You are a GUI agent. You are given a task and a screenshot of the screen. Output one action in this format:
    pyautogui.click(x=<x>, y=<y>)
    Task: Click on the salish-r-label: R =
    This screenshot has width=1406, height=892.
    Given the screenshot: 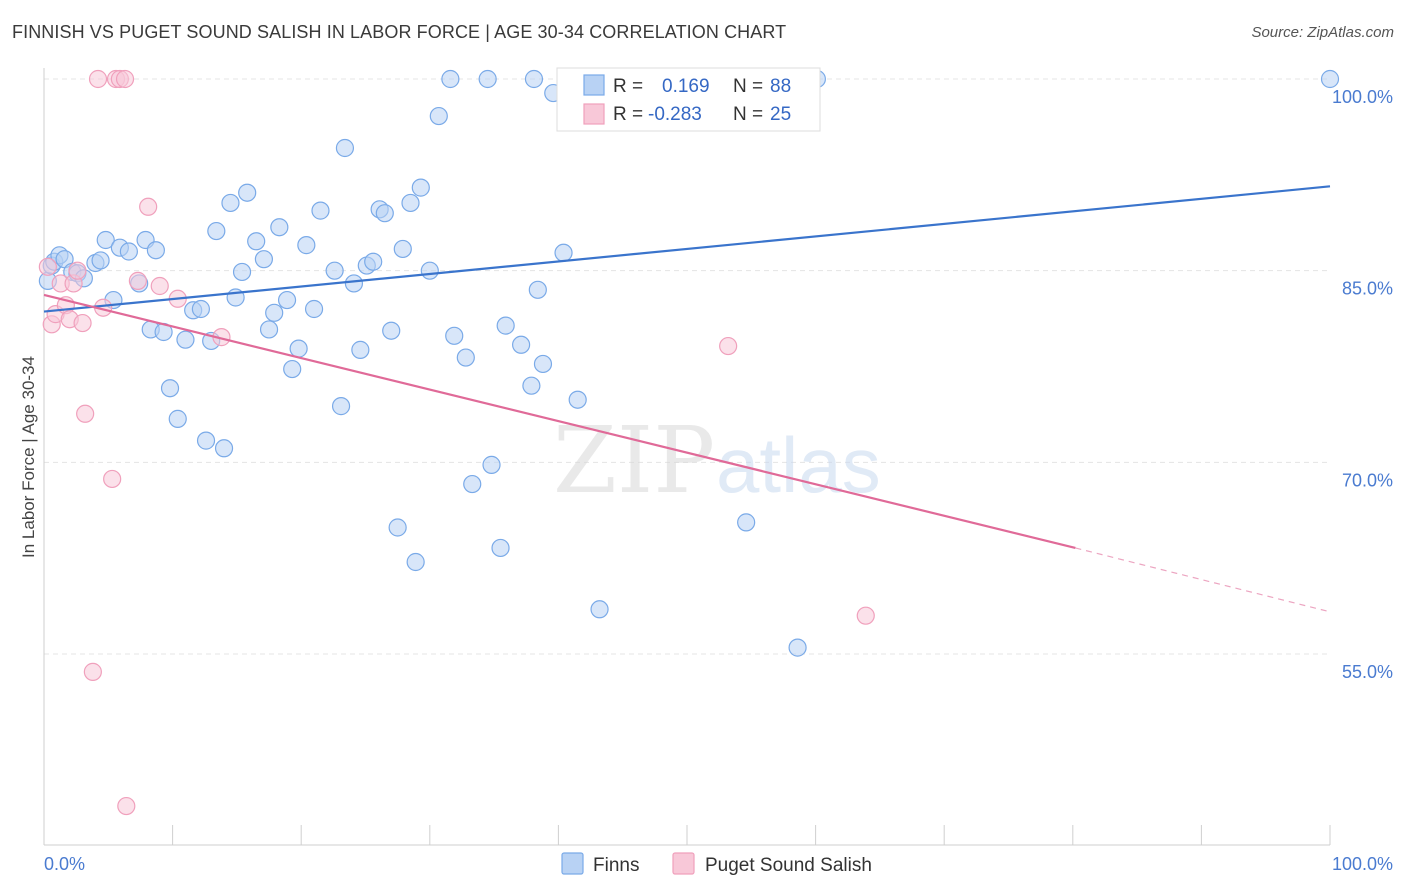 What is the action you would take?
    pyautogui.click(x=628, y=114)
    